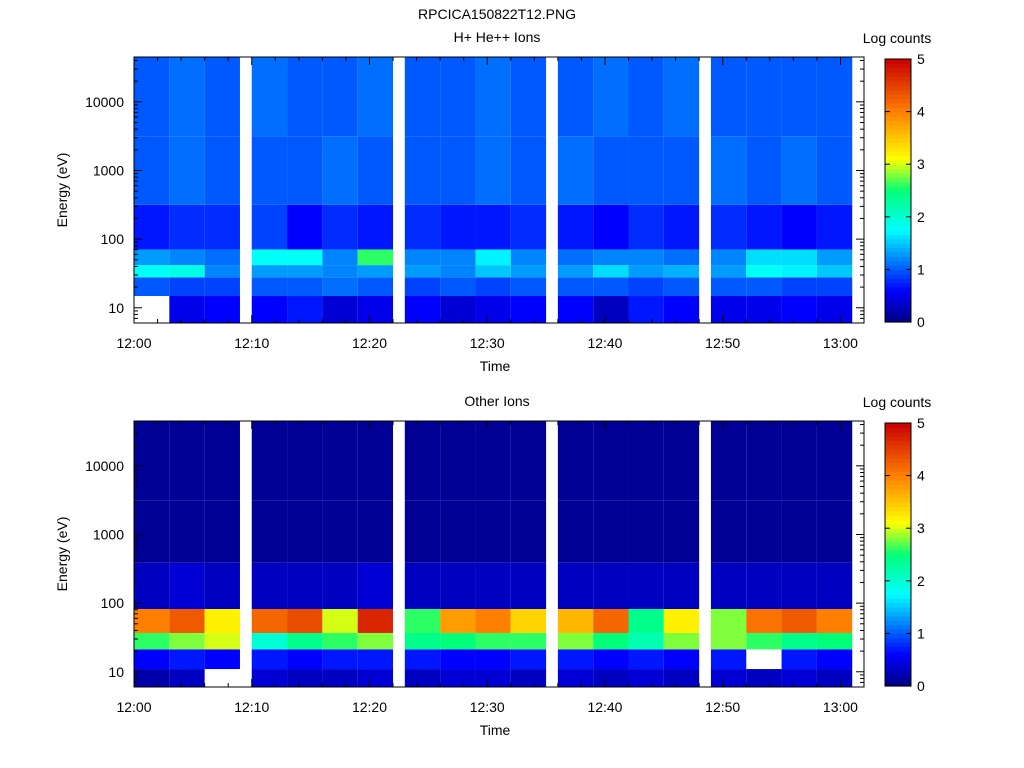 The height and width of the screenshot is (768, 1024). Describe the element at coordinates (104, 466) in the screenshot. I see `y-tick-label: 10000` at that location.